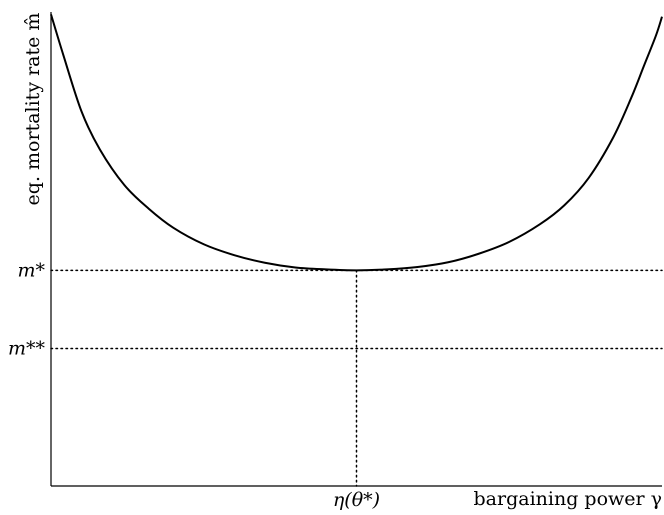  Describe the element at coordinates (27, 349) in the screenshot. I see `reference-label-1: m**` at that location.